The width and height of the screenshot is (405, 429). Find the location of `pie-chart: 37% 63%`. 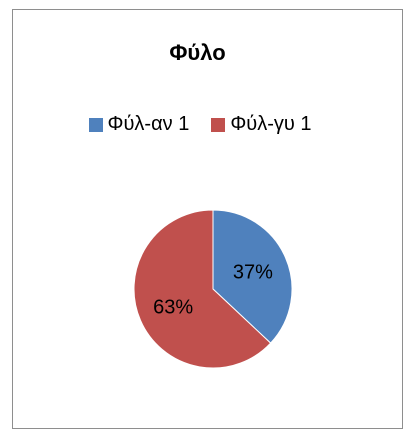

pie-chart: 37% 63% is located at coordinates (213, 289).